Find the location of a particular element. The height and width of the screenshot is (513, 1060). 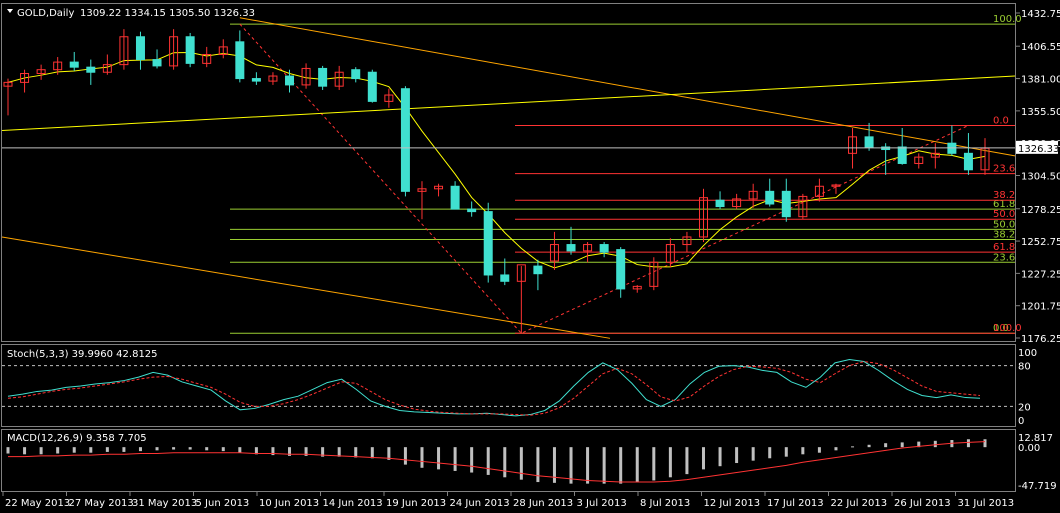

date-tick-label: 31 May 2013 is located at coordinates (164, 503).